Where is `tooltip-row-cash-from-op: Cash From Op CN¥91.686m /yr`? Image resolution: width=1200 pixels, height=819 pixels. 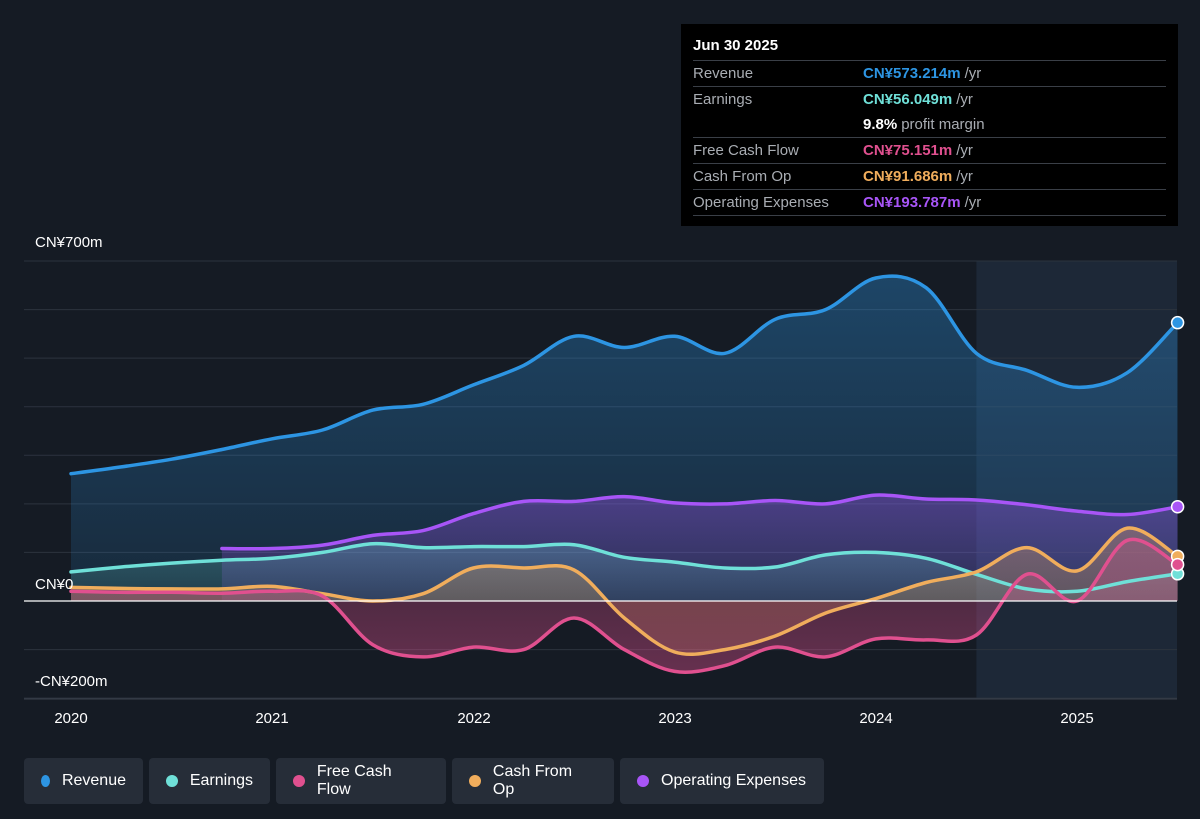 tooltip-row-cash-from-op: Cash From Op CN¥91.686m /yr is located at coordinates (929, 176).